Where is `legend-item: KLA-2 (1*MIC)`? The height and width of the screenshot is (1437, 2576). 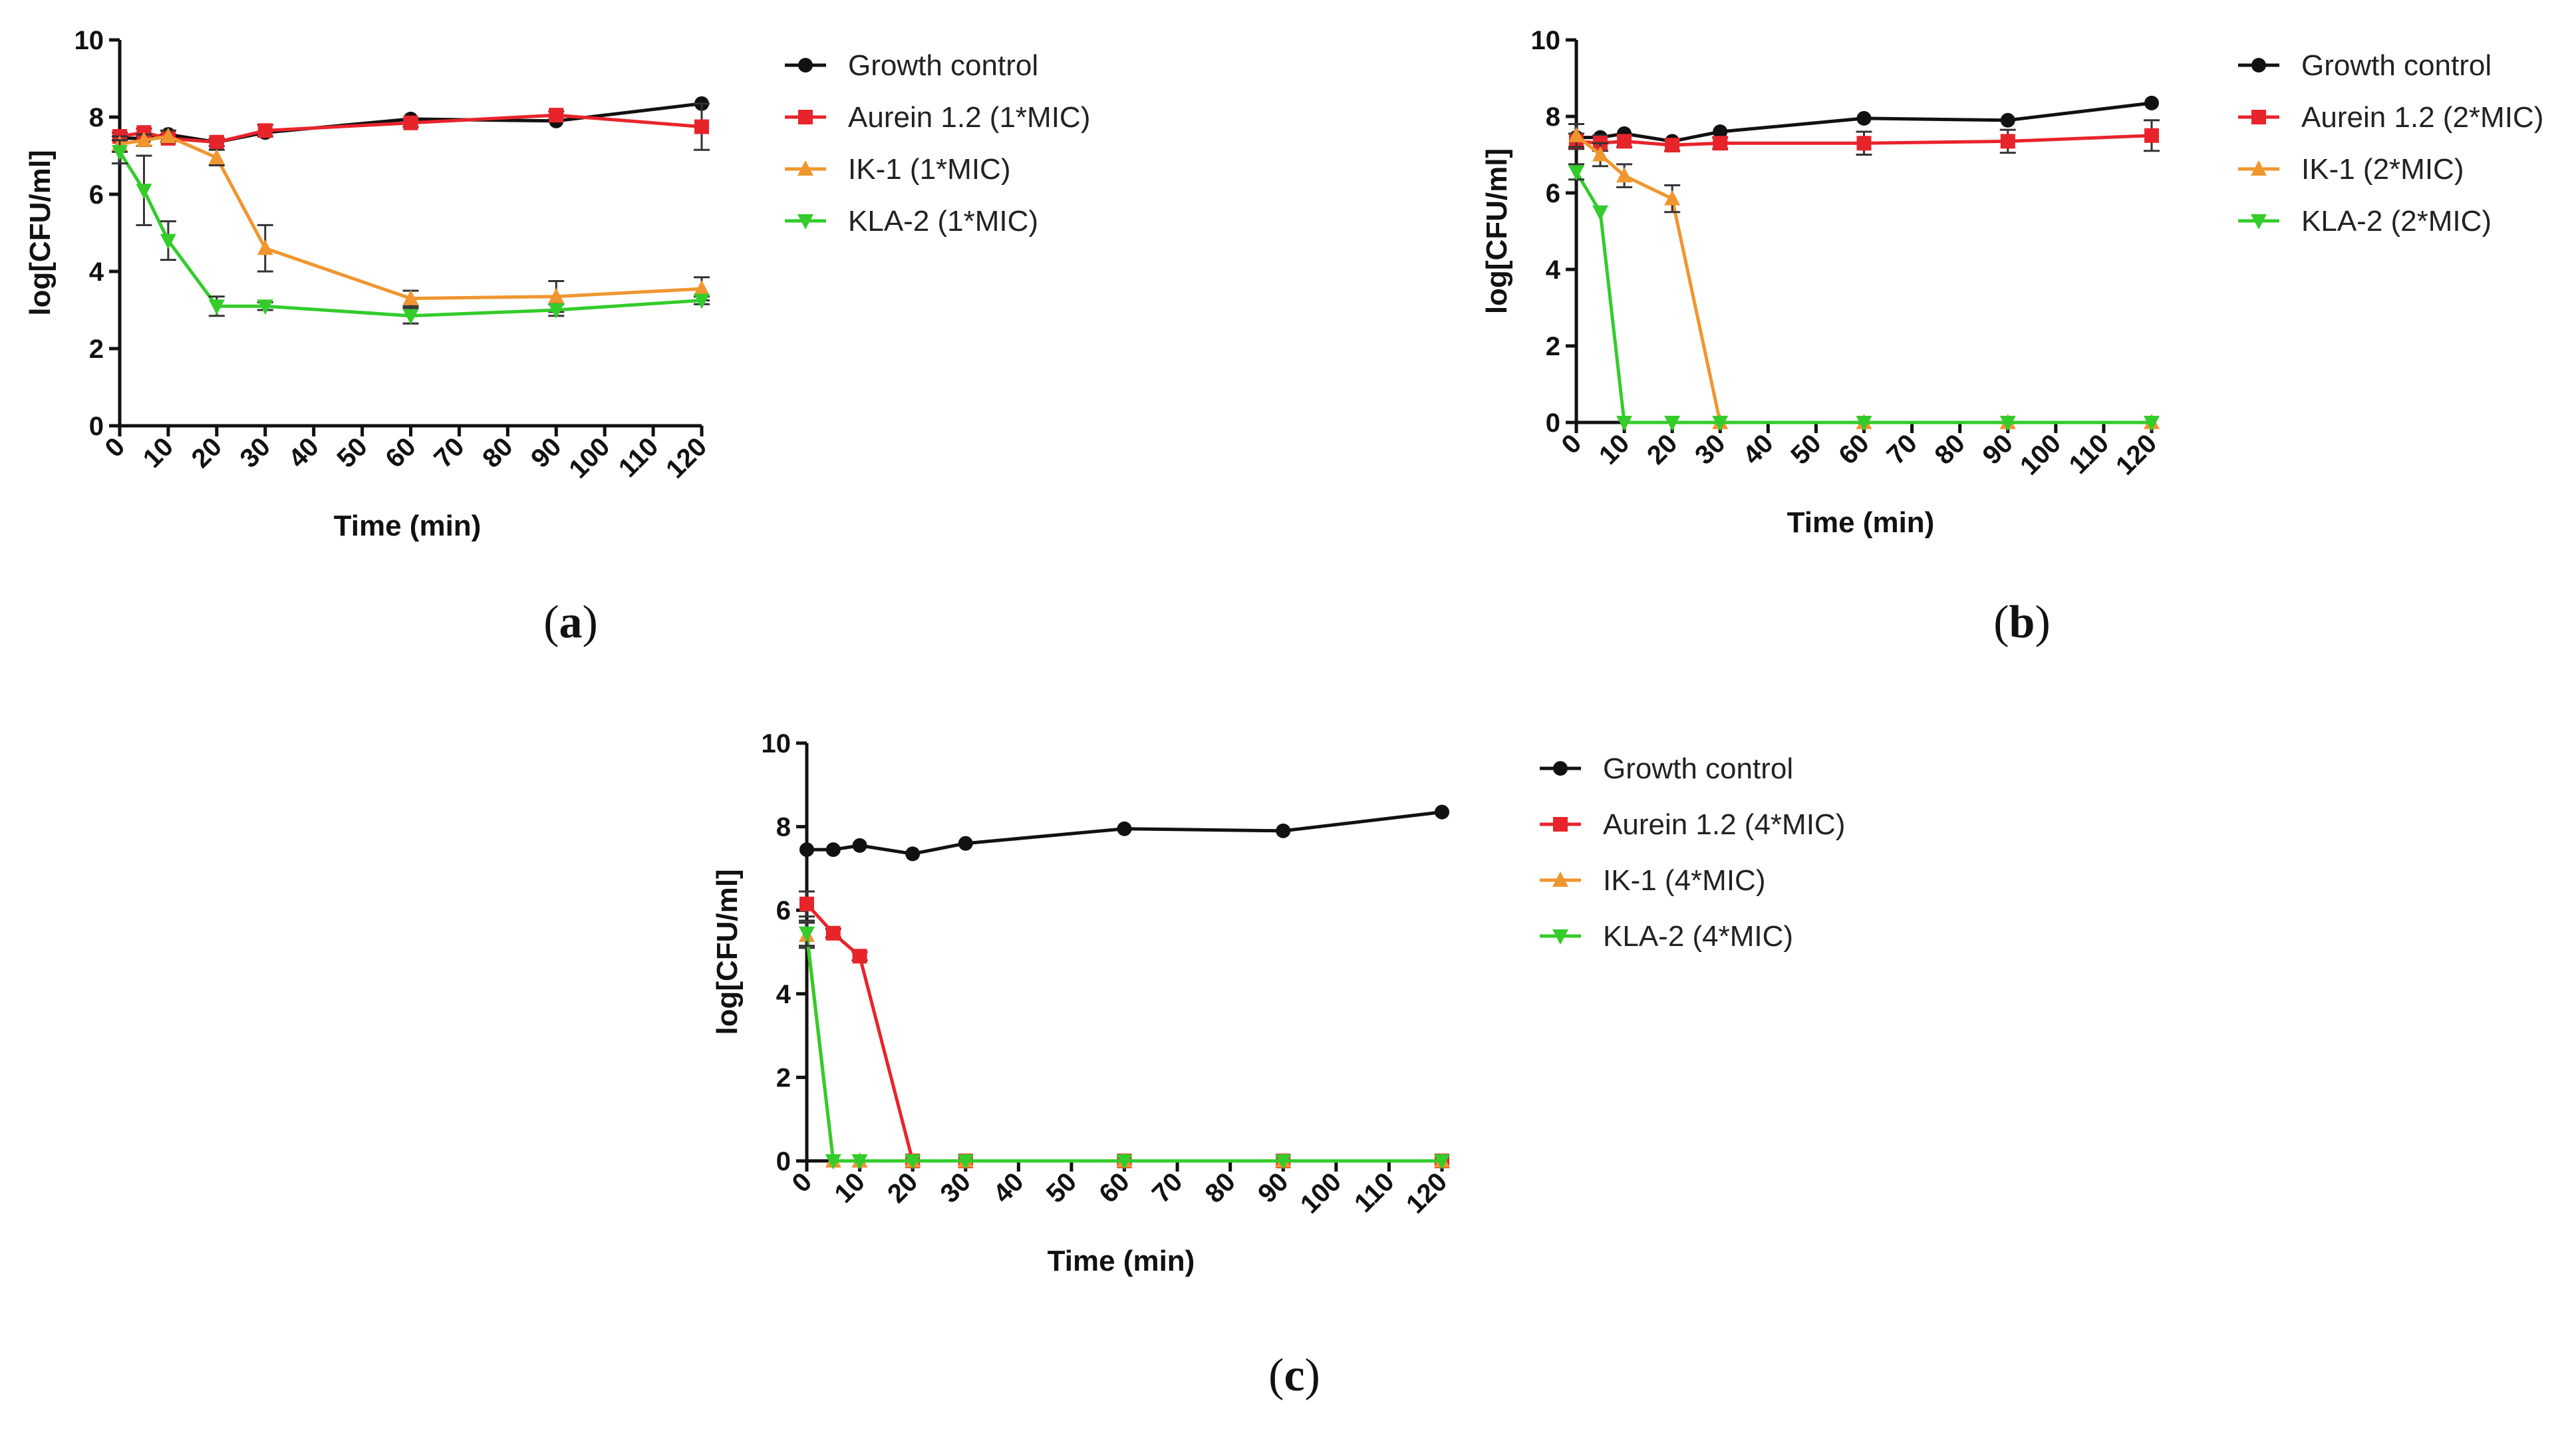 legend-item: KLA-2 (1*MIC) is located at coordinates (912, 221).